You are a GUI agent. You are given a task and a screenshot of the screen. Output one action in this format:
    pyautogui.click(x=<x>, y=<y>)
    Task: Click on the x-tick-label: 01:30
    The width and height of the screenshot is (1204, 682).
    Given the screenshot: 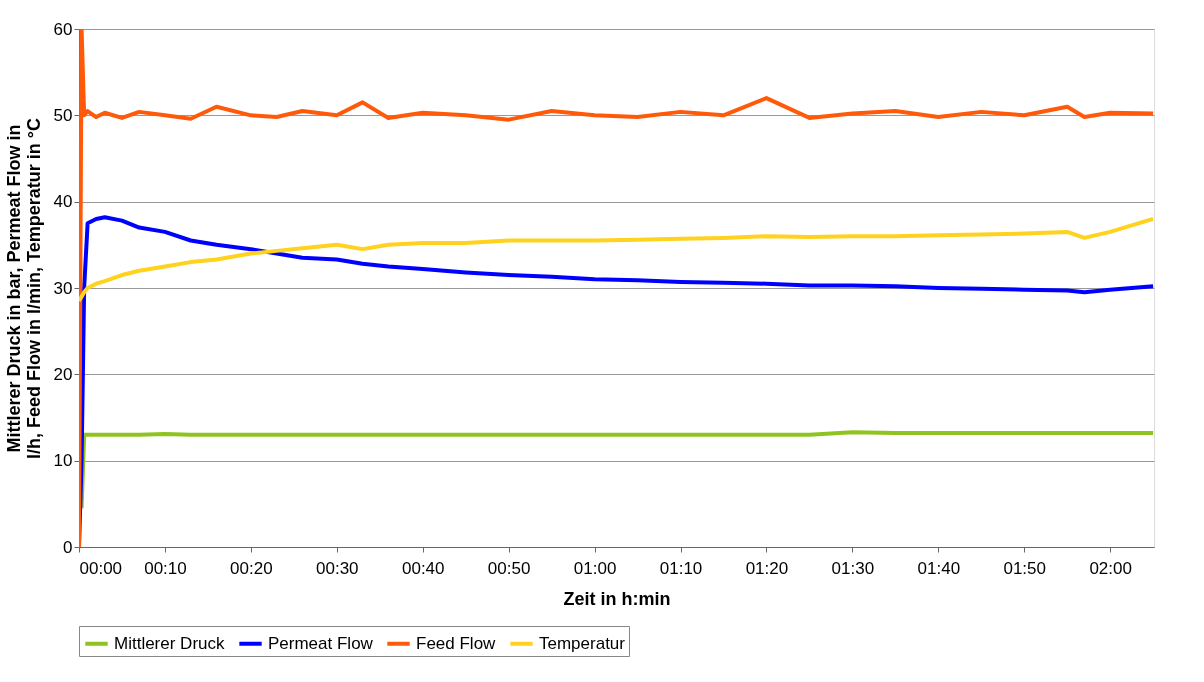 What is the action you would take?
    pyautogui.click(x=853, y=568)
    